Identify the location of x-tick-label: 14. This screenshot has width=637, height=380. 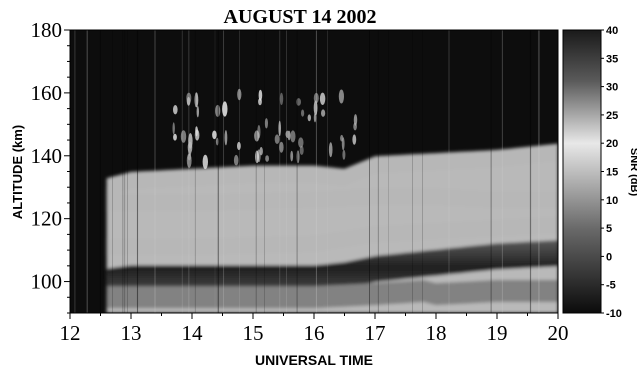
(193, 333).